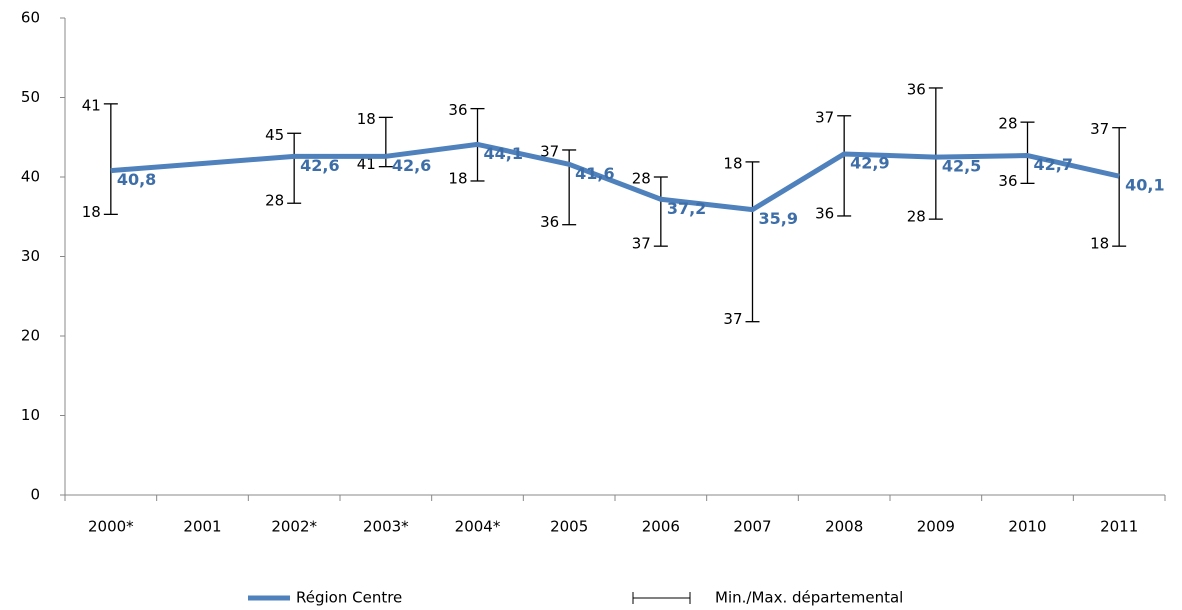 This screenshot has height=610, width=1182. What do you see at coordinates (686, 208) in the screenshot?
I see `value-label: 37,2` at bounding box center [686, 208].